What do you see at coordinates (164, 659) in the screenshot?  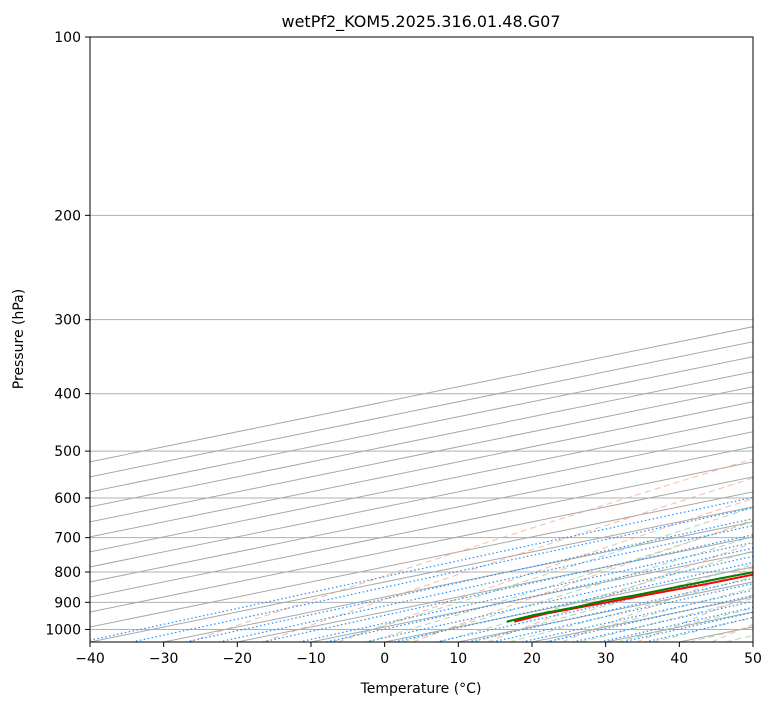 I see `x-tick-label: −30` at bounding box center [164, 659].